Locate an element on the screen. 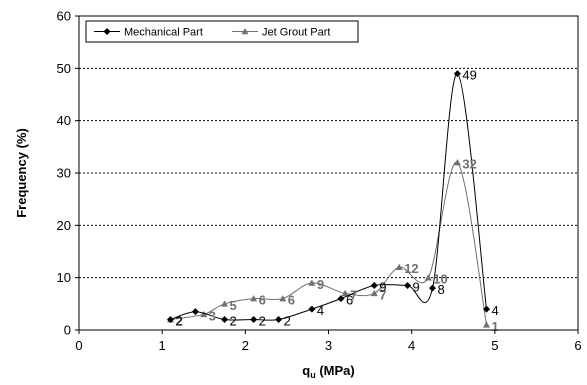 This screenshot has width=587, height=385. x-tick-label: 4 is located at coordinates (411, 345).